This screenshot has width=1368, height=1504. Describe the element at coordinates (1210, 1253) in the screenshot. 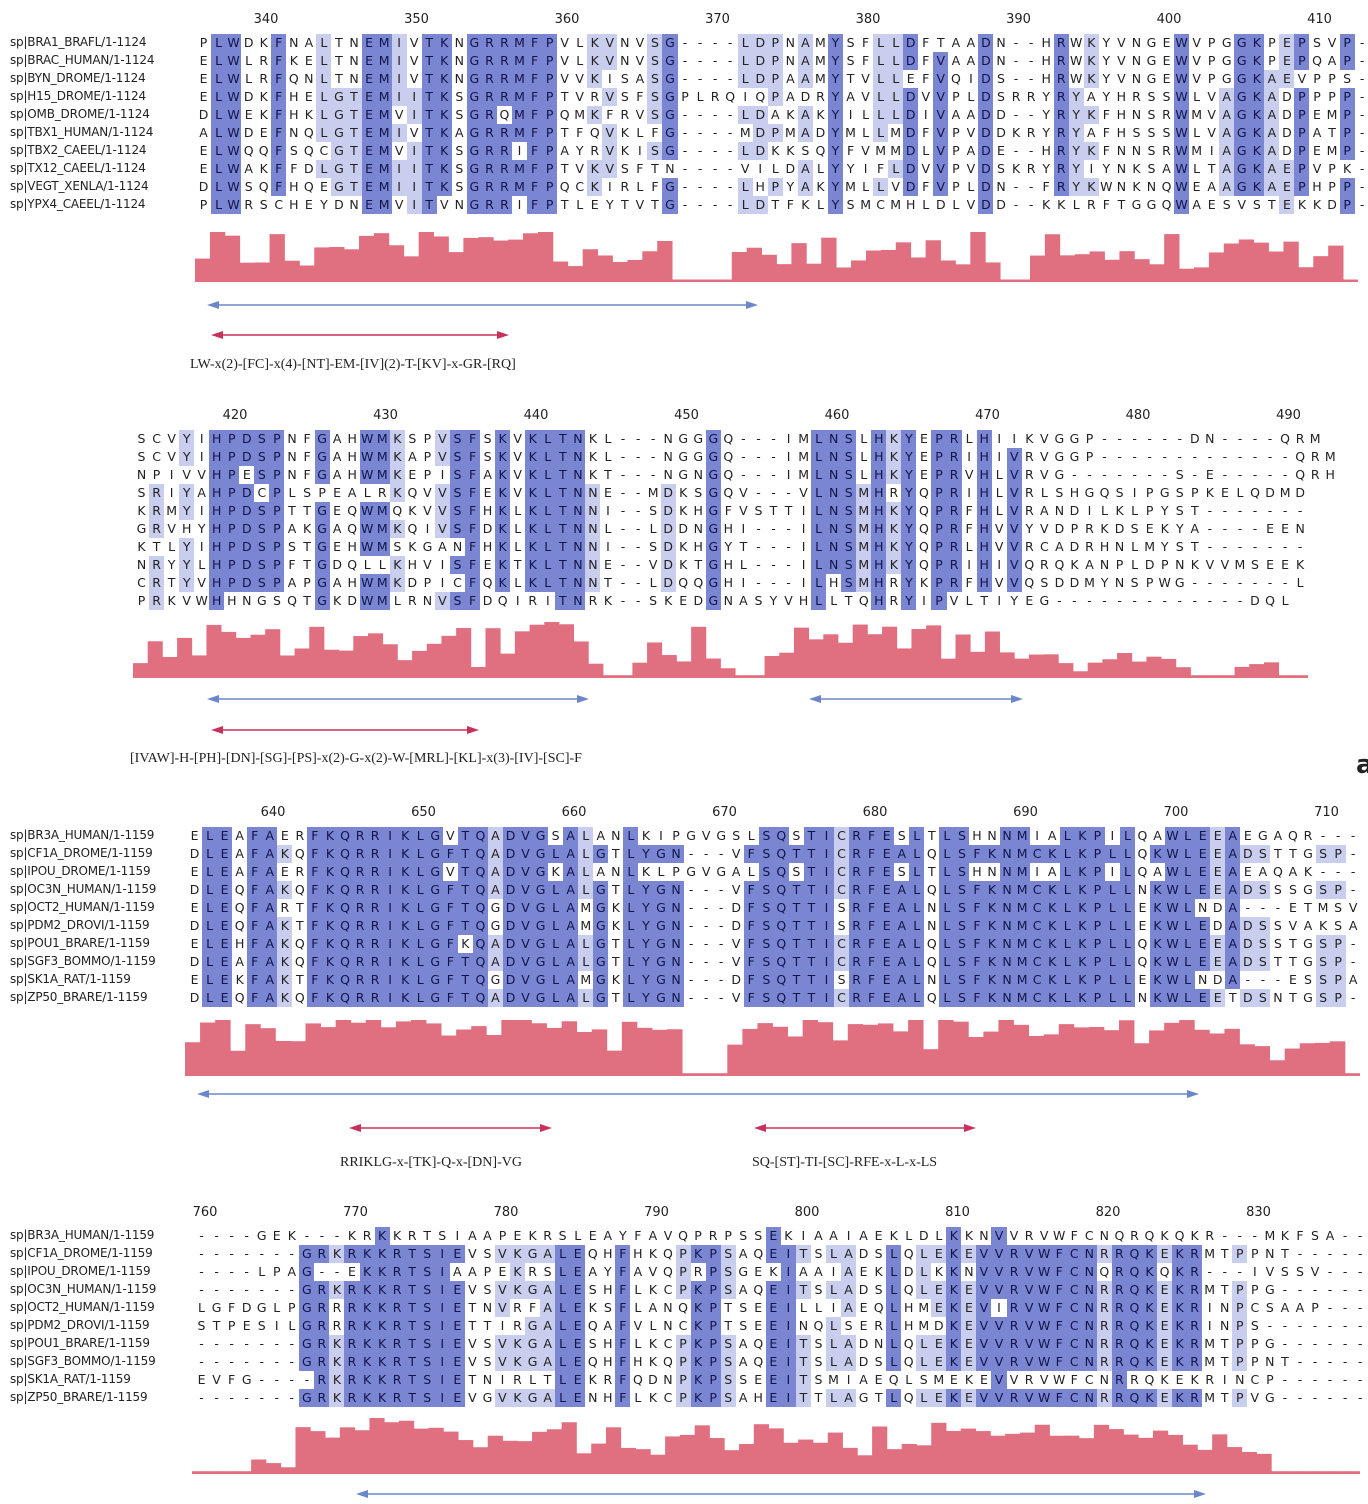

I see `residue: M` at that location.